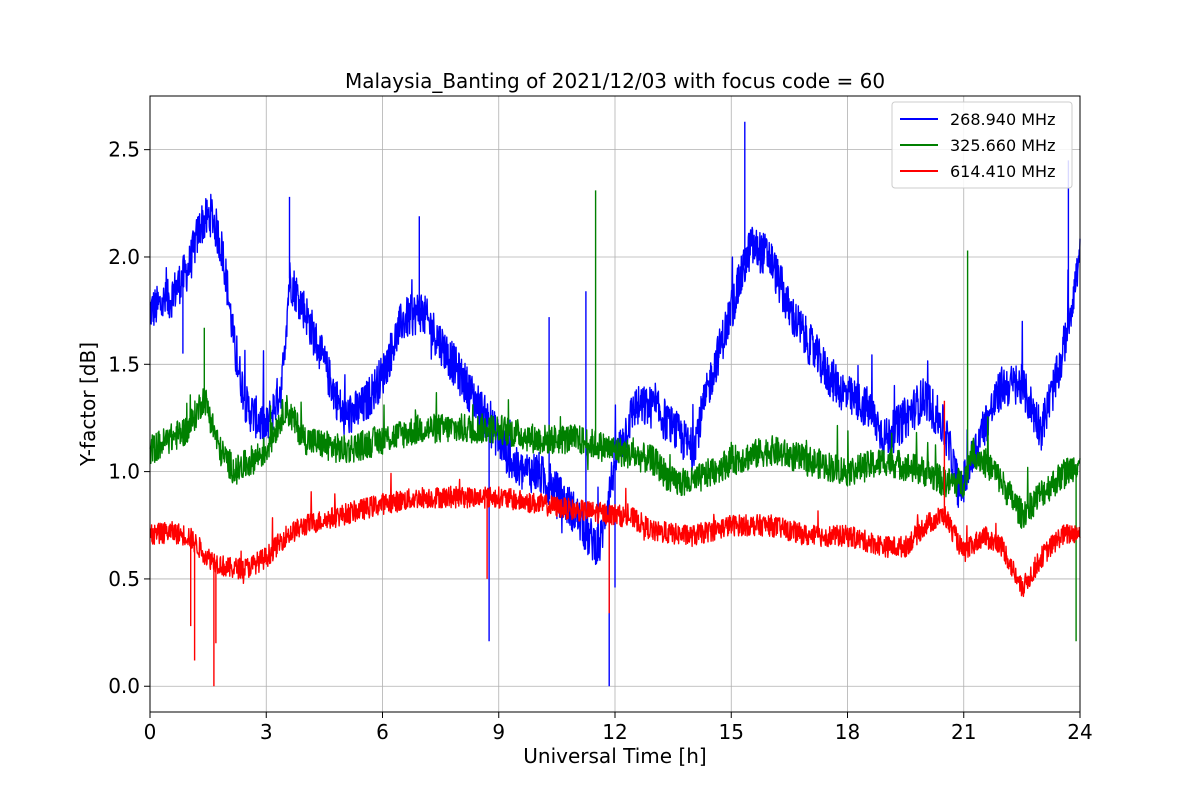  Describe the element at coordinates (150, 732) in the screenshot. I see `x-tick-label: 0` at that location.